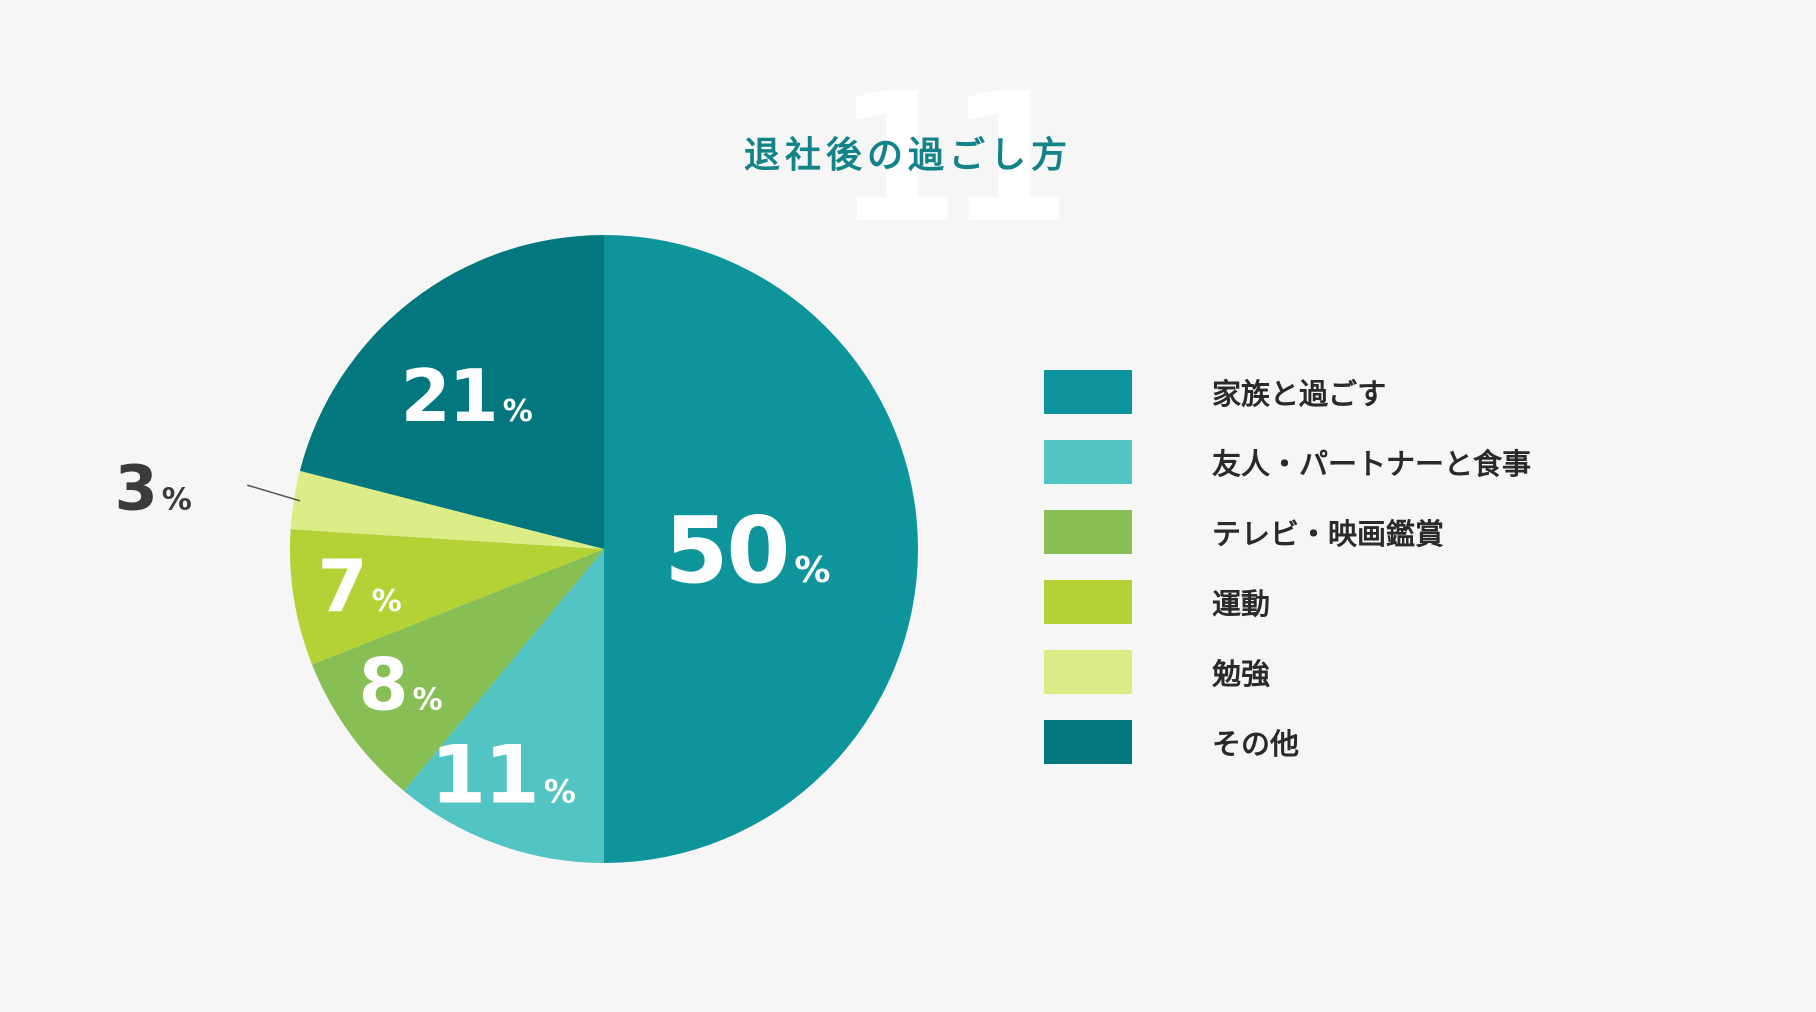  I want to click on background-section-number: 11, so click(954, 158).